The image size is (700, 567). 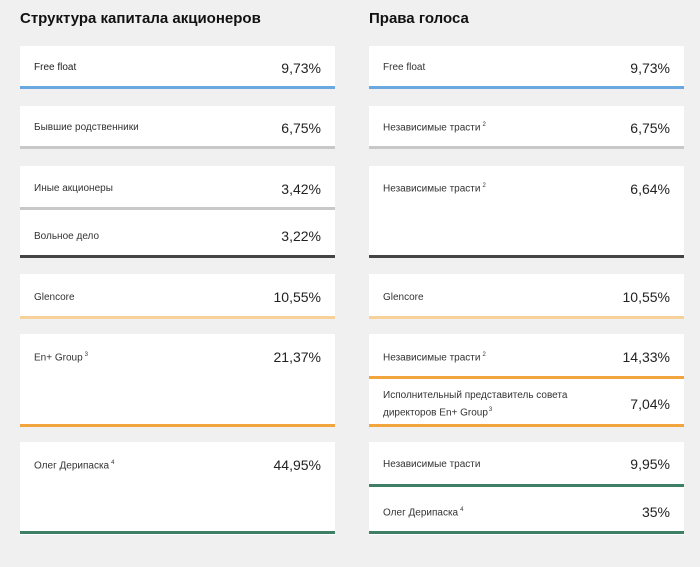 What do you see at coordinates (650, 464) in the screenshot?
I see `row-value: 9,95%` at bounding box center [650, 464].